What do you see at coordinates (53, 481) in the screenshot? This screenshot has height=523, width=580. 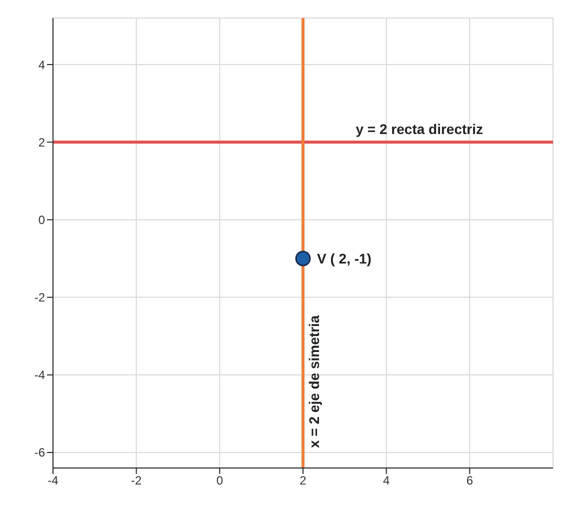 I see `x-tick-label: -4` at bounding box center [53, 481].